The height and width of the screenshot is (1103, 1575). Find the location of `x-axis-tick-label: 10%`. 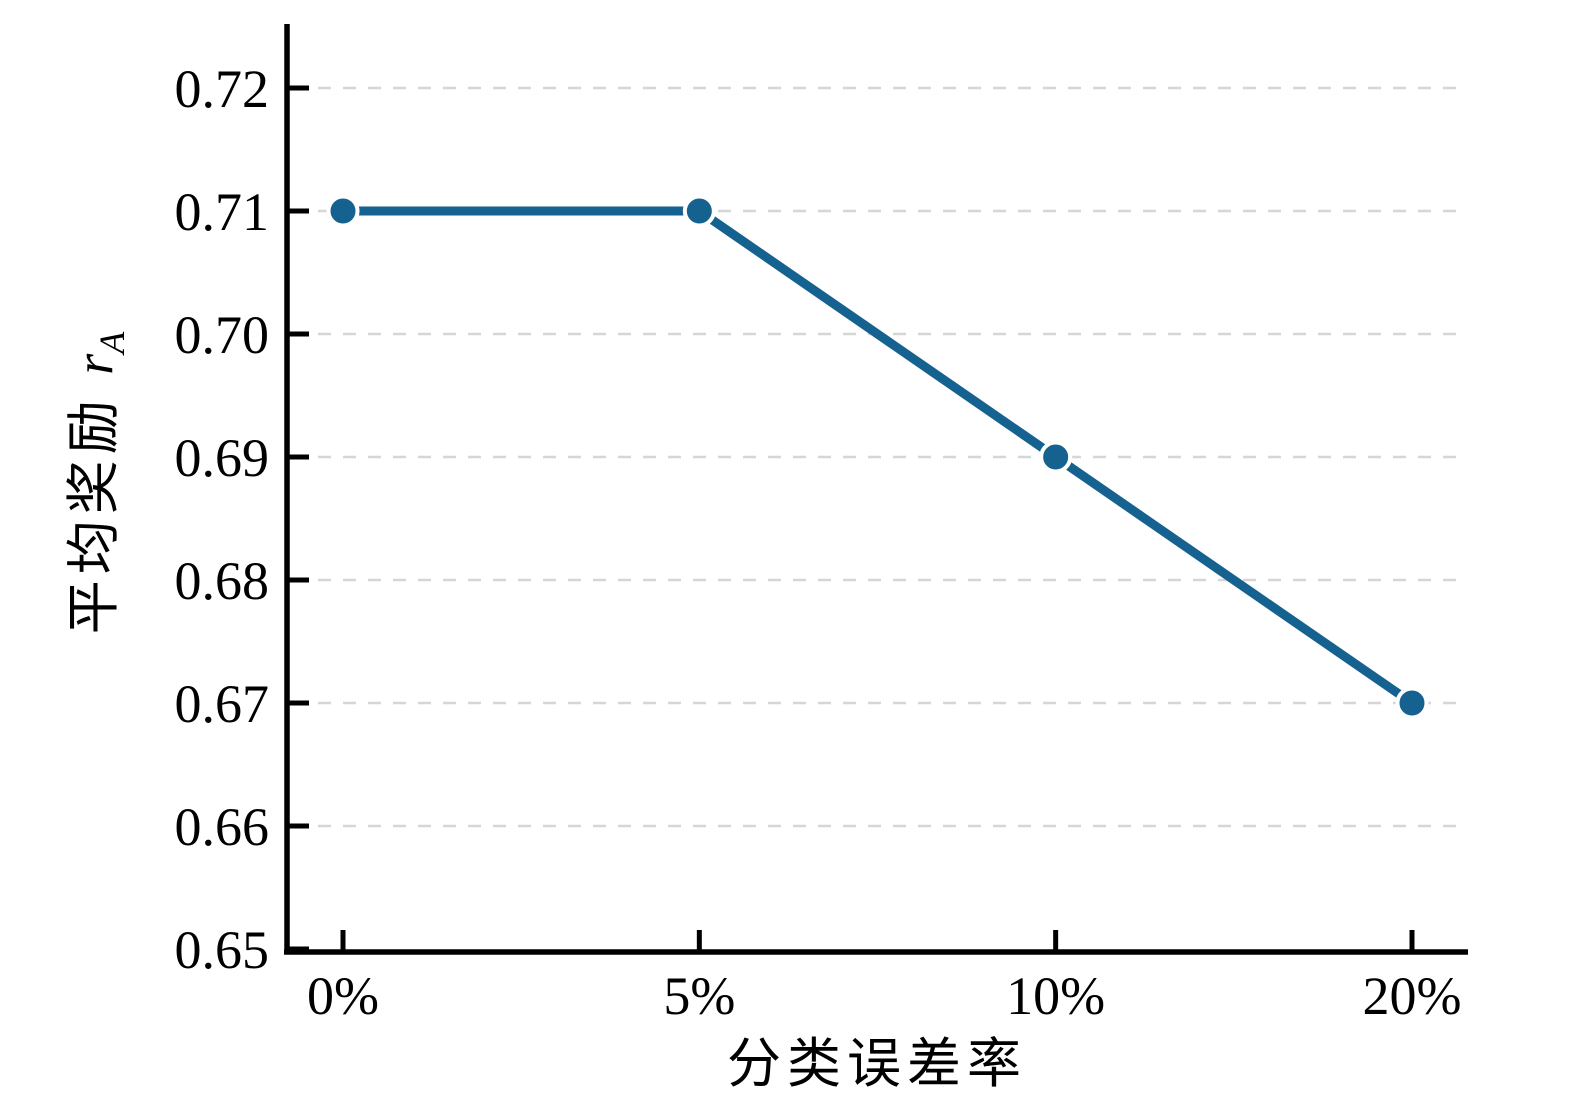

x-axis-tick-label: 10% is located at coordinates (1055, 996).